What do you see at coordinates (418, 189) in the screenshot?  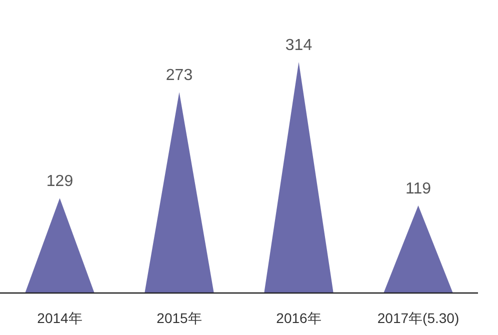 I see `data-label: 119` at bounding box center [418, 189].